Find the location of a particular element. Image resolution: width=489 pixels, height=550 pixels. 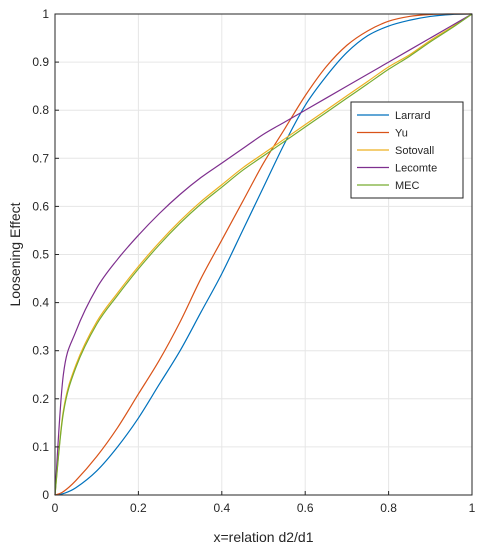

x-tick-label: 0.8 is located at coordinates (388, 508).